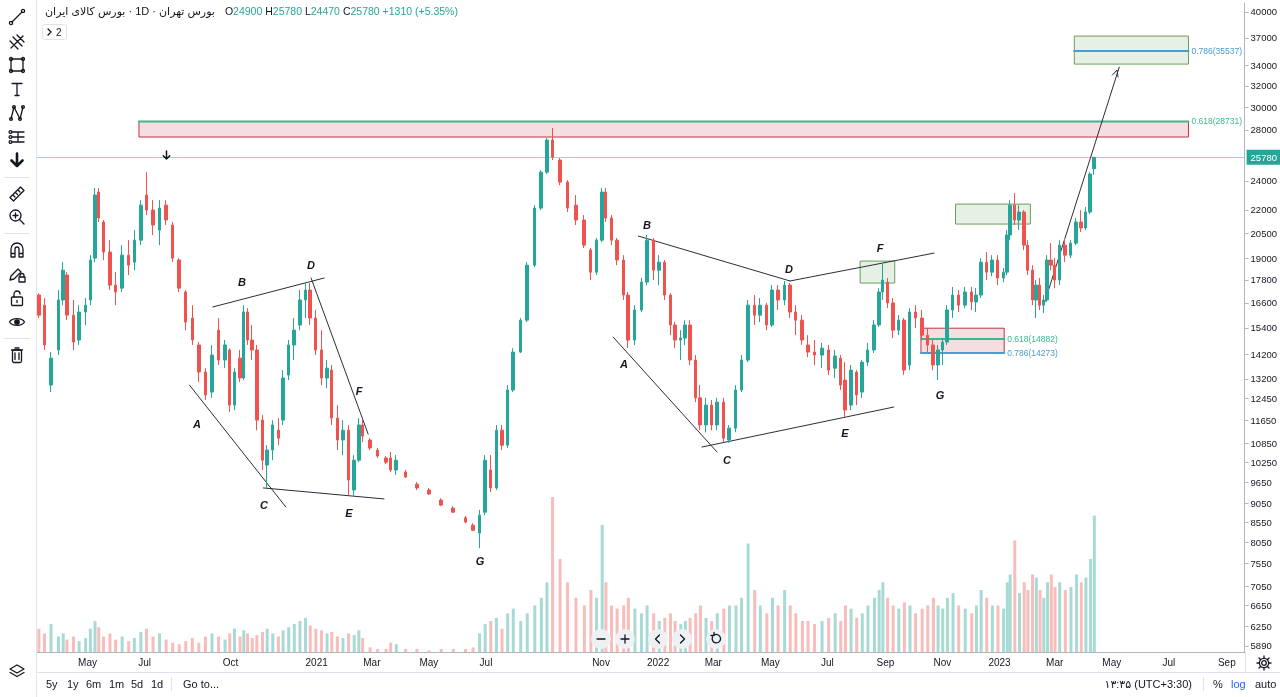 The height and width of the screenshot is (697, 1280). What do you see at coordinates (317, 662) in the screenshot?
I see `x-tick-label: 2021` at bounding box center [317, 662].